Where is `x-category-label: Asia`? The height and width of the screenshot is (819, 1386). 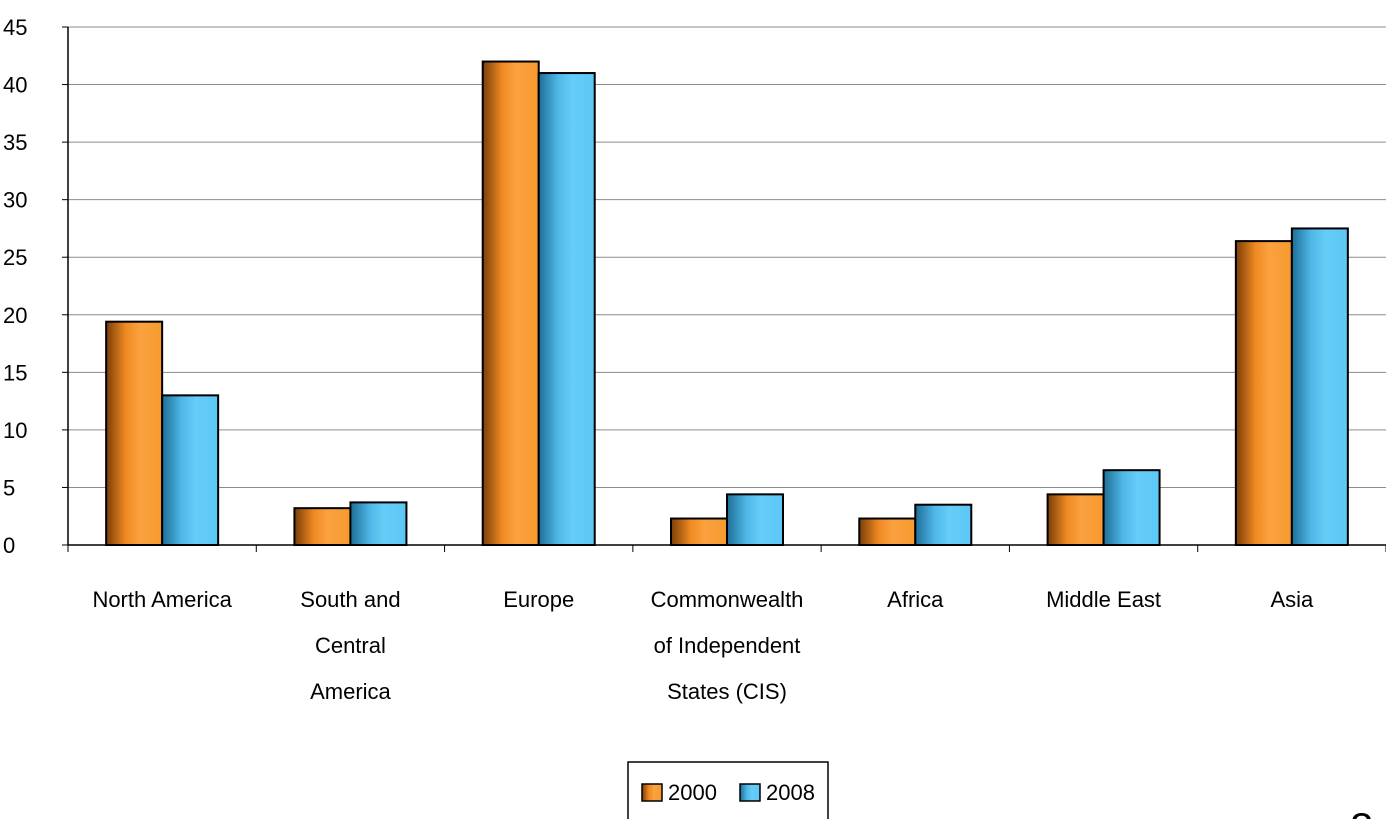 x-category-label: Asia is located at coordinates (1292, 599).